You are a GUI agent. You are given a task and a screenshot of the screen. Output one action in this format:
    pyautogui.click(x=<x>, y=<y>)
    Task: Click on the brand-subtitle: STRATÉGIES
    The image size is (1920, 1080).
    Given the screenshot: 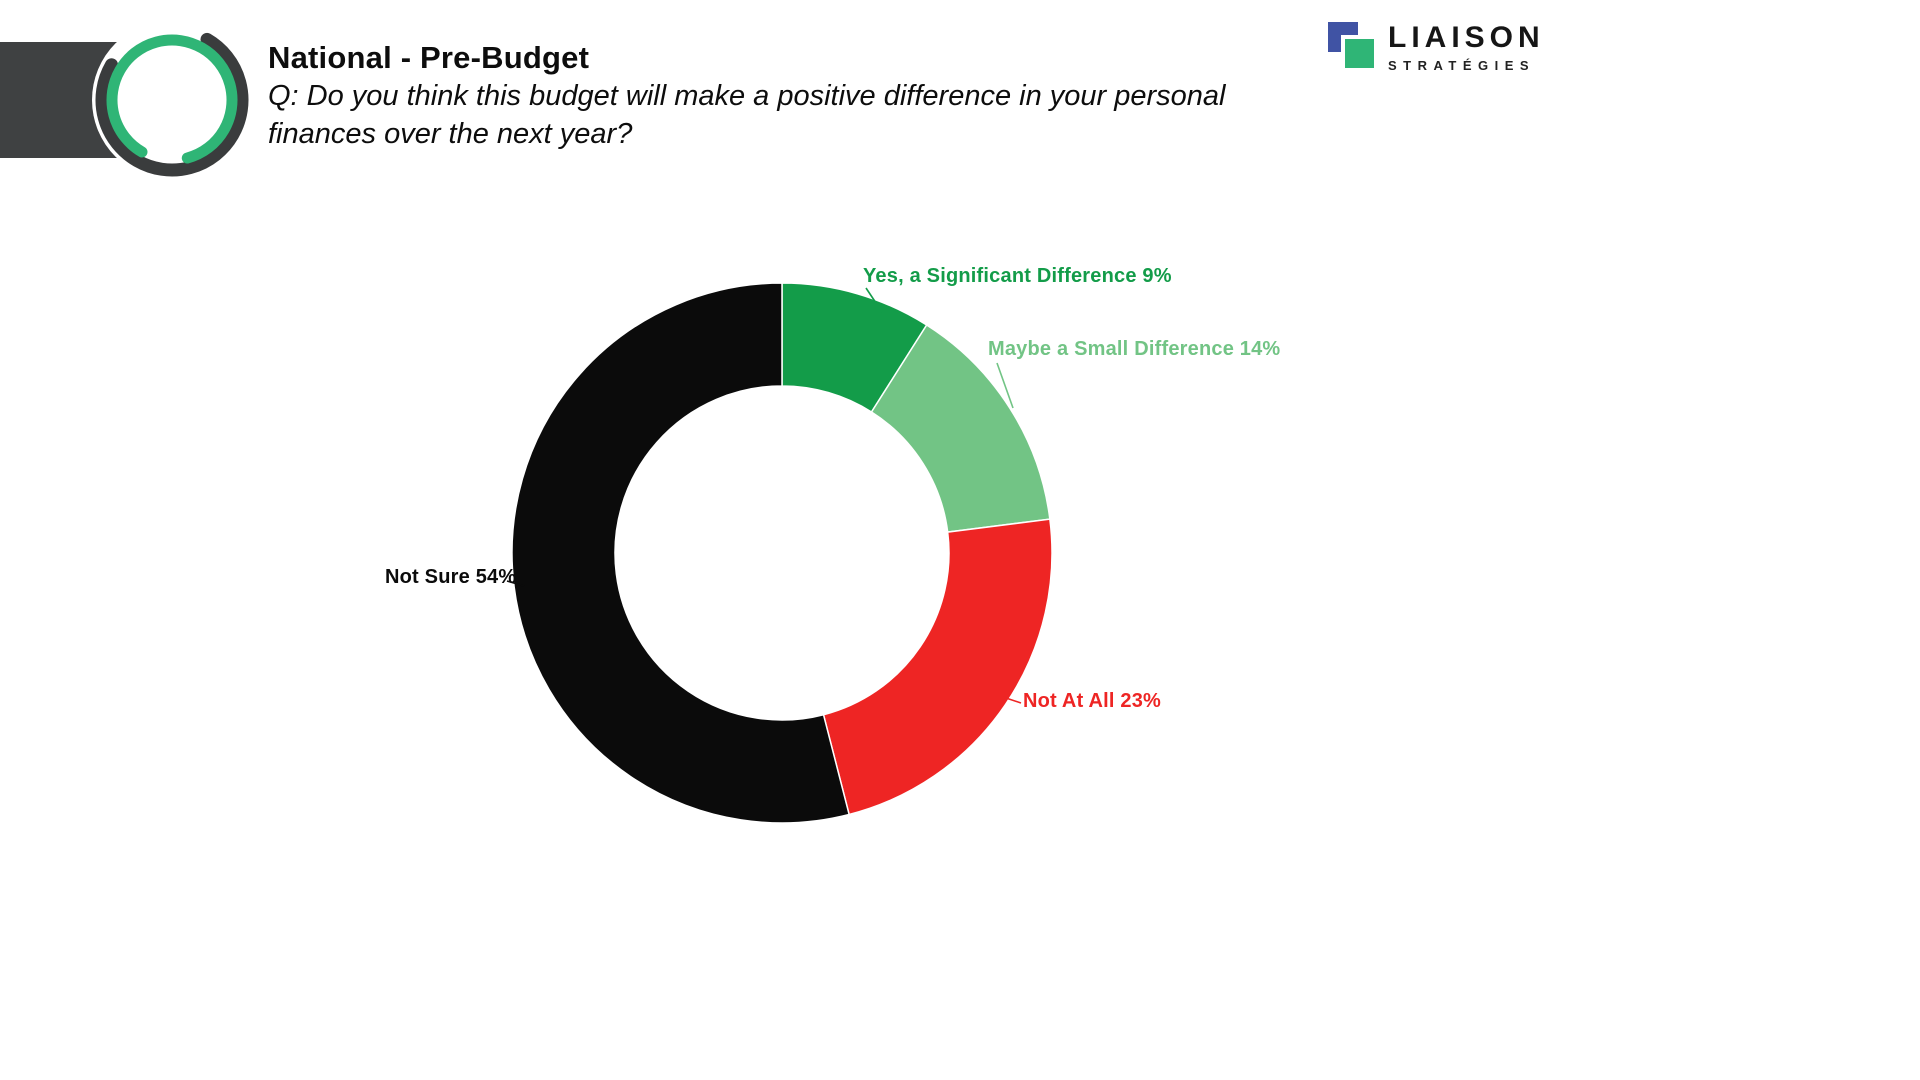 What is the action you would take?
    pyautogui.click(x=1462, y=65)
    